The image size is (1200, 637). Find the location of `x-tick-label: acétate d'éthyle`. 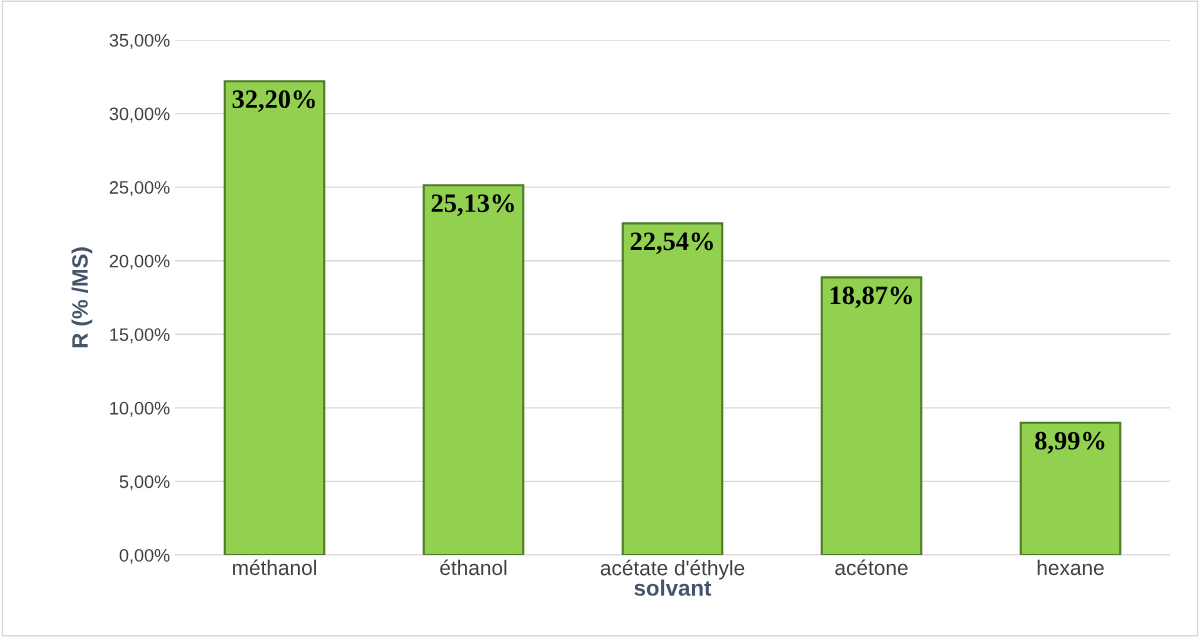

x-tick-label: acétate d'éthyle is located at coordinates (672, 569).